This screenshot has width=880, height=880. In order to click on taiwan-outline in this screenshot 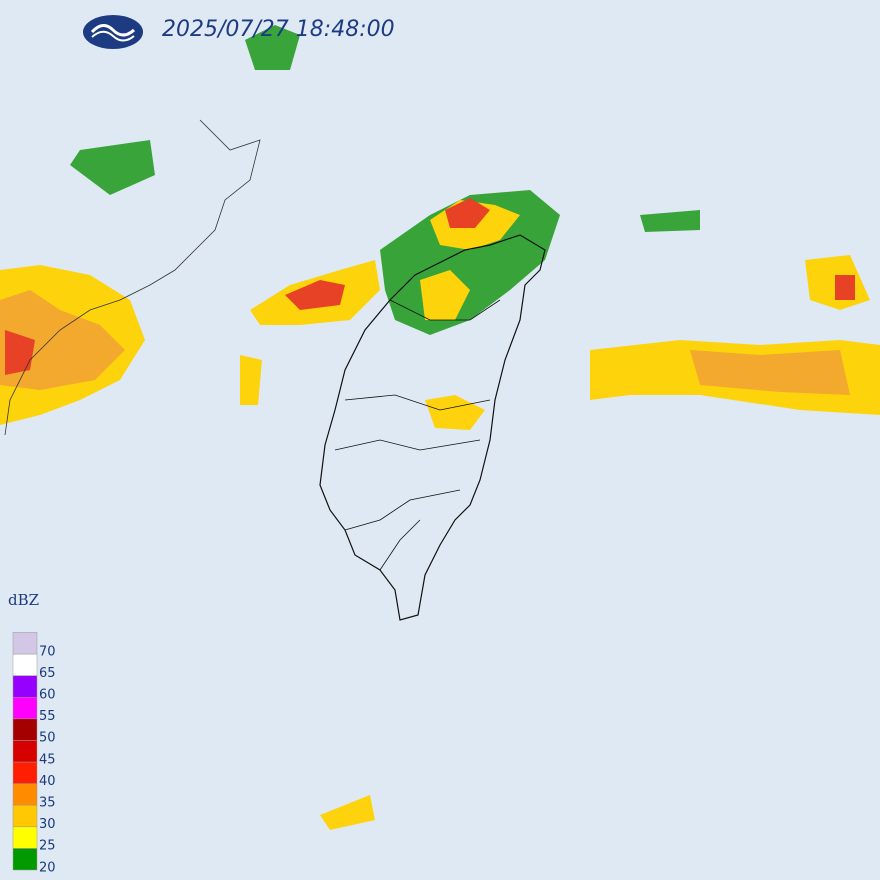, I will do `click(432, 427)`.